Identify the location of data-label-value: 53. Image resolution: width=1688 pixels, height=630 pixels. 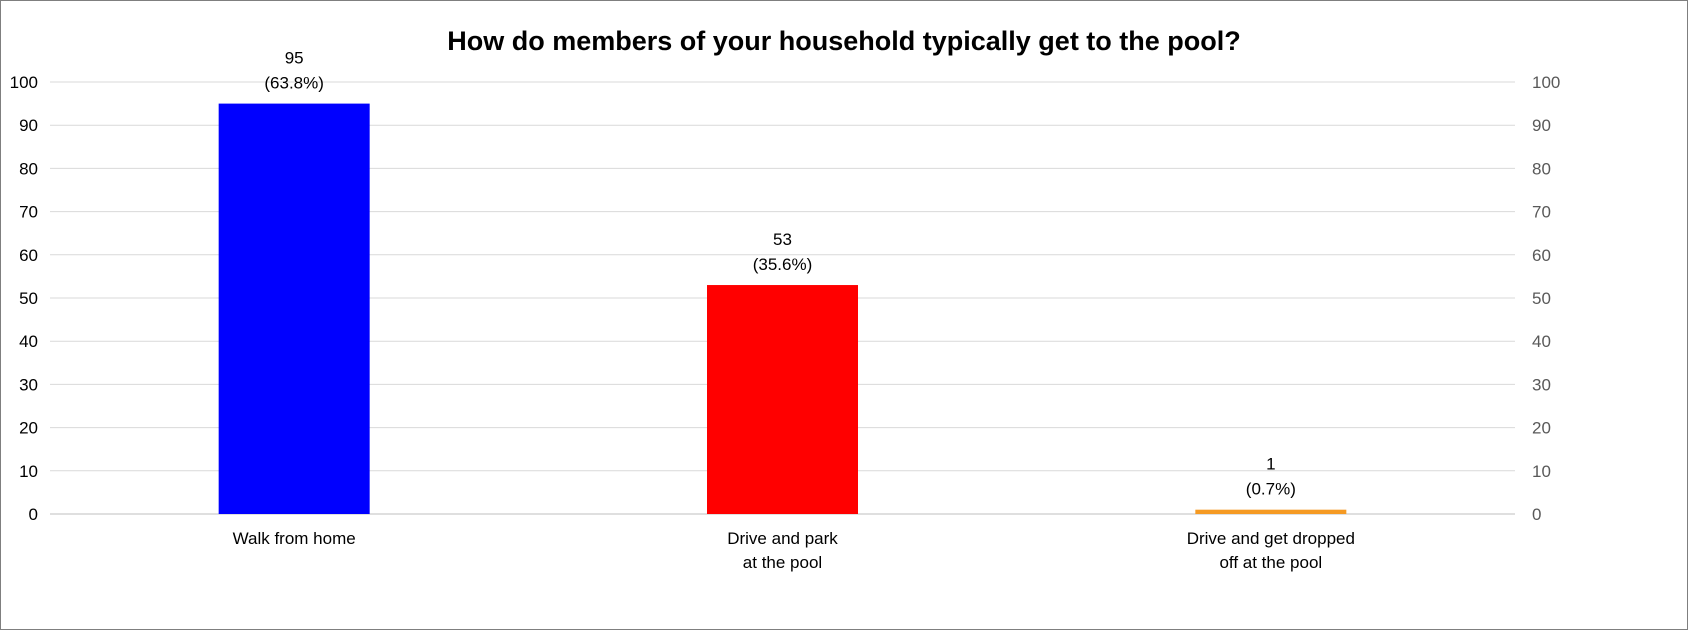
(782, 239).